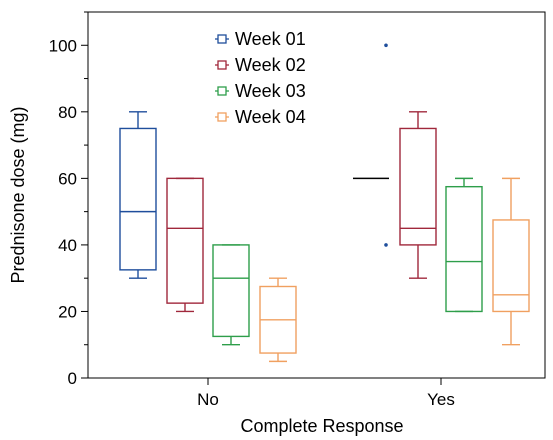 This screenshot has height=440, width=553. I want to click on box-week-01-no, so click(138, 195).